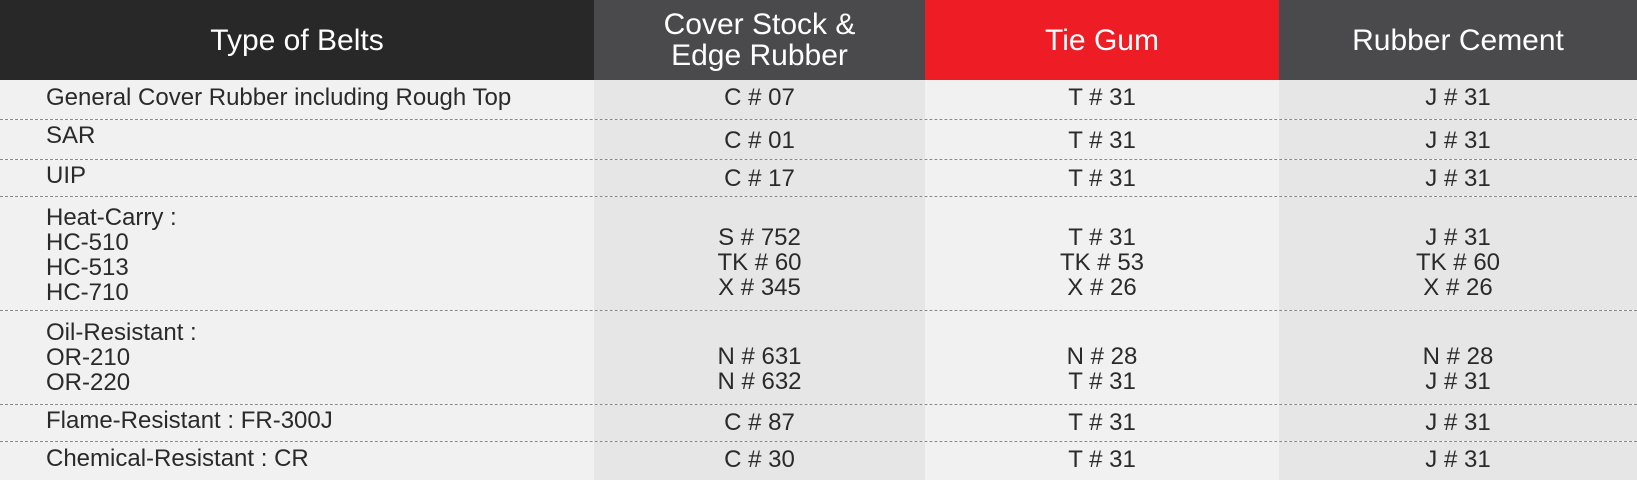  What do you see at coordinates (1102, 253) in the screenshot?
I see `tie-gum-cell: T # 31 TK # 53 X # 26` at bounding box center [1102, 253].